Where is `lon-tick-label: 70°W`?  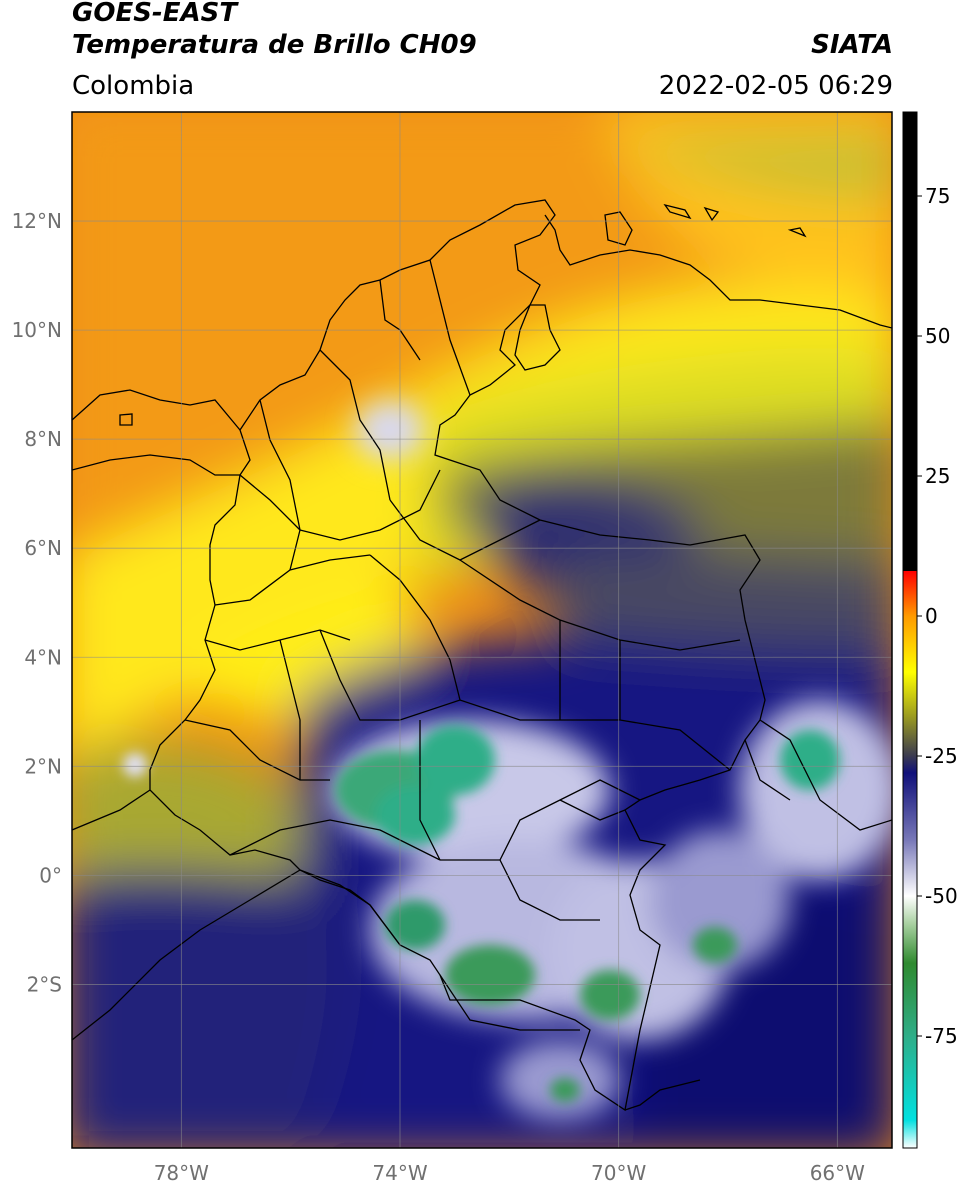
lon-tick-label: 70°W is located at coordinates (618, 1173).